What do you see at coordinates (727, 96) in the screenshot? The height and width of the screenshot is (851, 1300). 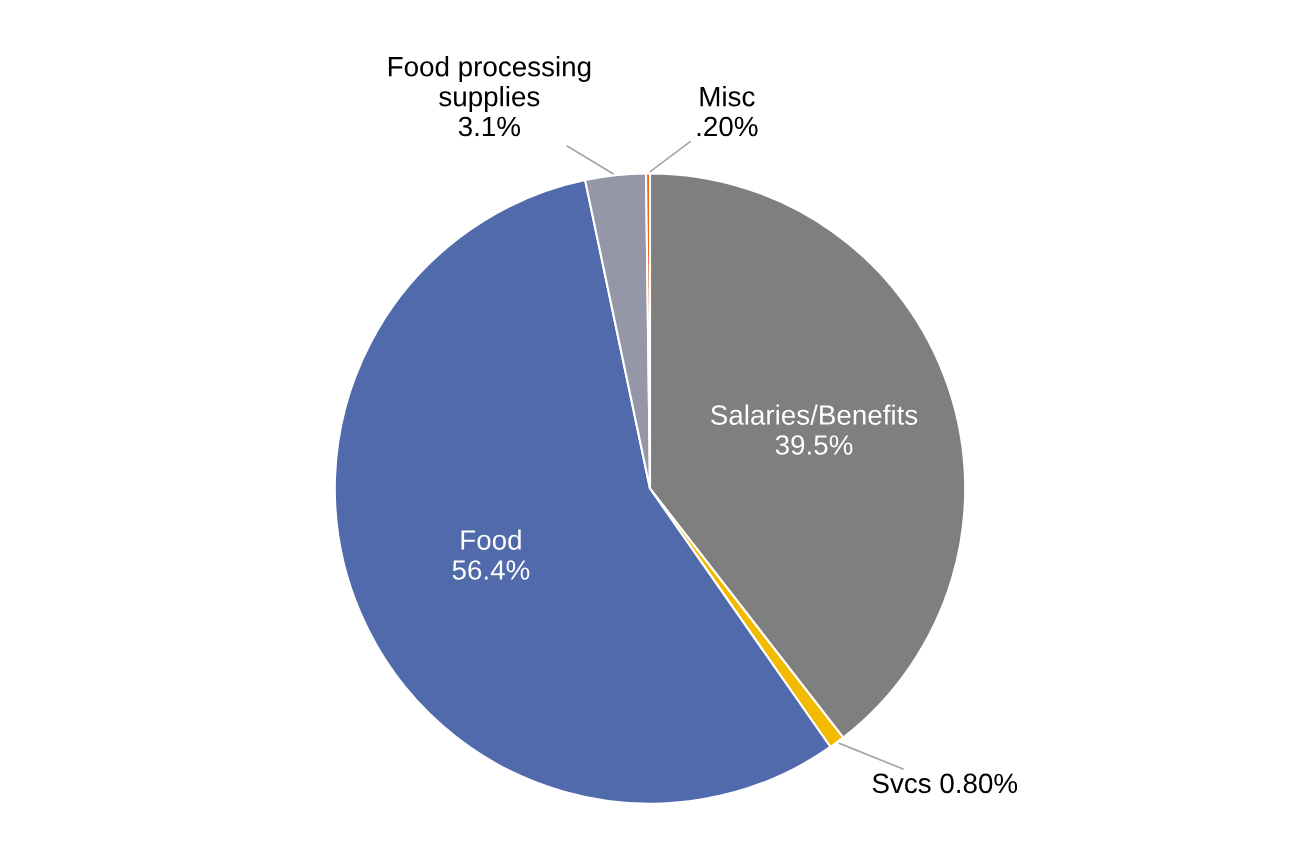 I see `slice-label: Misc` at bounding box center [727, 96].